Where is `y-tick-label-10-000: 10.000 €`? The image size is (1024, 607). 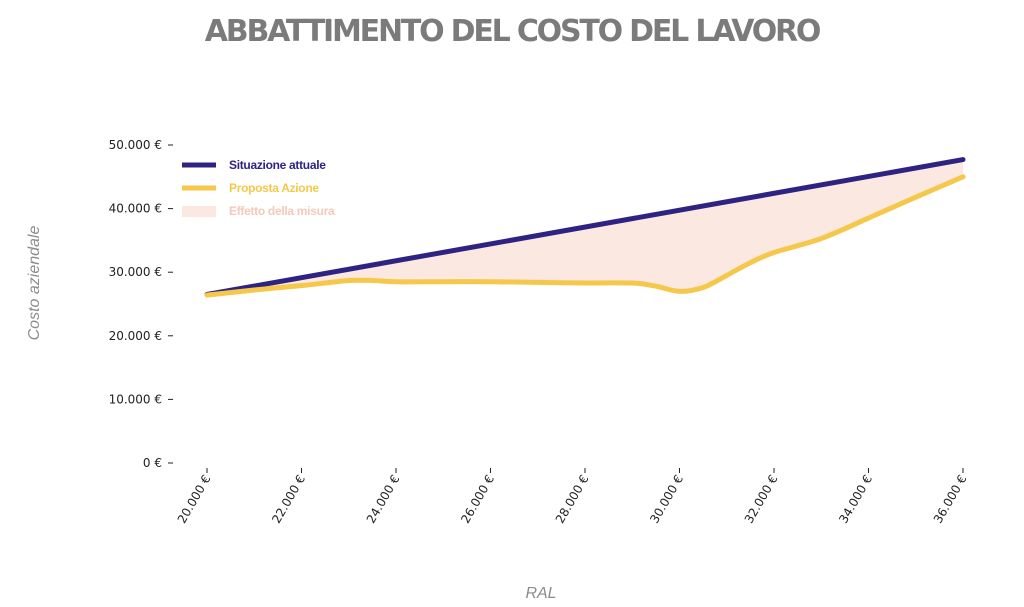 y-tick-label-10-000: 10.000 € is located at coordinates (135, 399).